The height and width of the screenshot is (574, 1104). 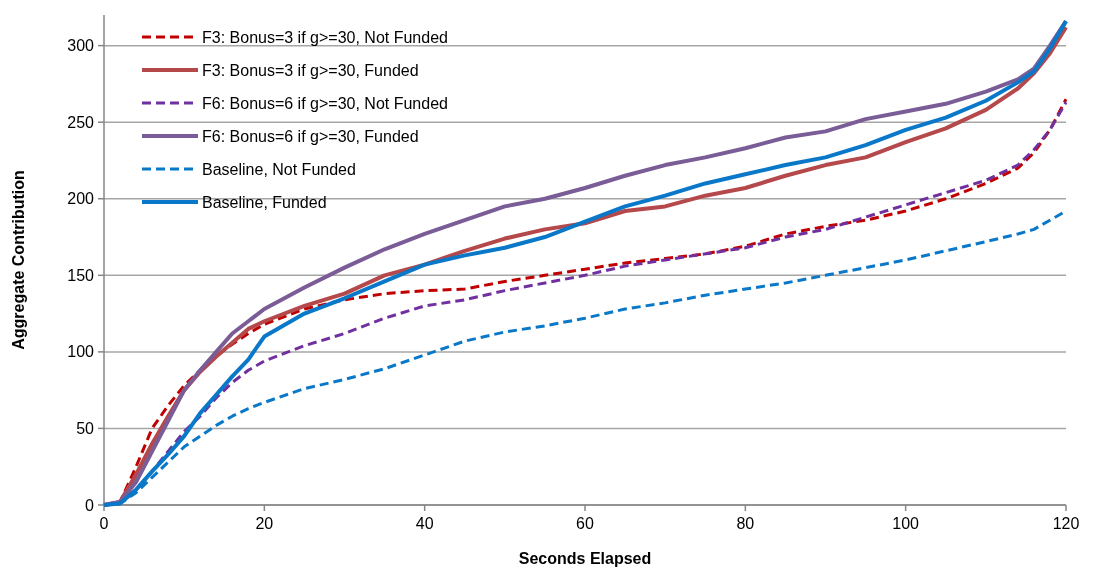 What do you see at coordinates (90, 505) in the screenshot?
I see `y-tick-label: 0` at bounding box center [90, 505].